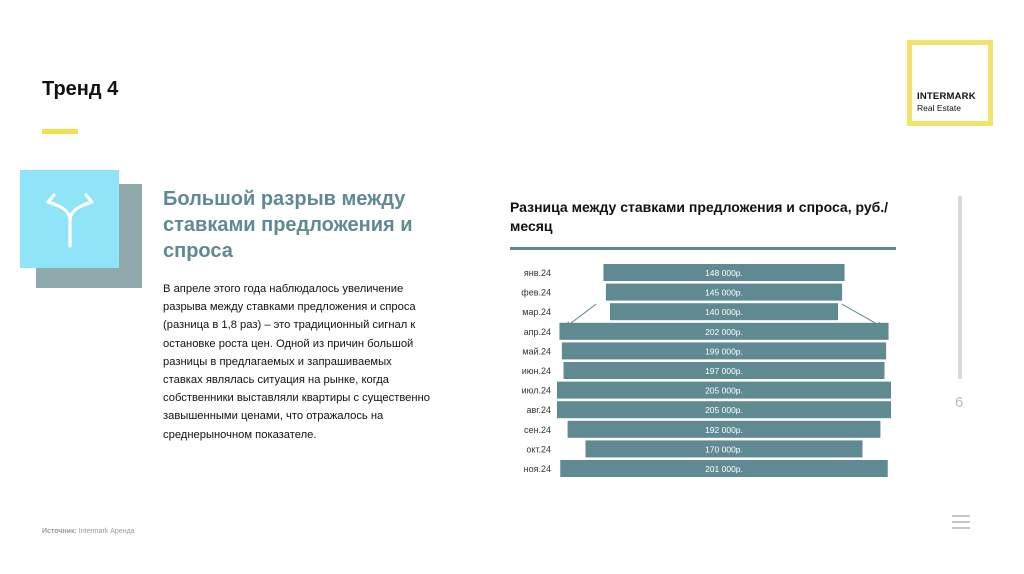 The width and height of the screenshot is (1024, 574). What do you see at coordinates (538, 449) in the screenshot?
I see `category-label-9: окт.24` at bounding box center [538, 449].